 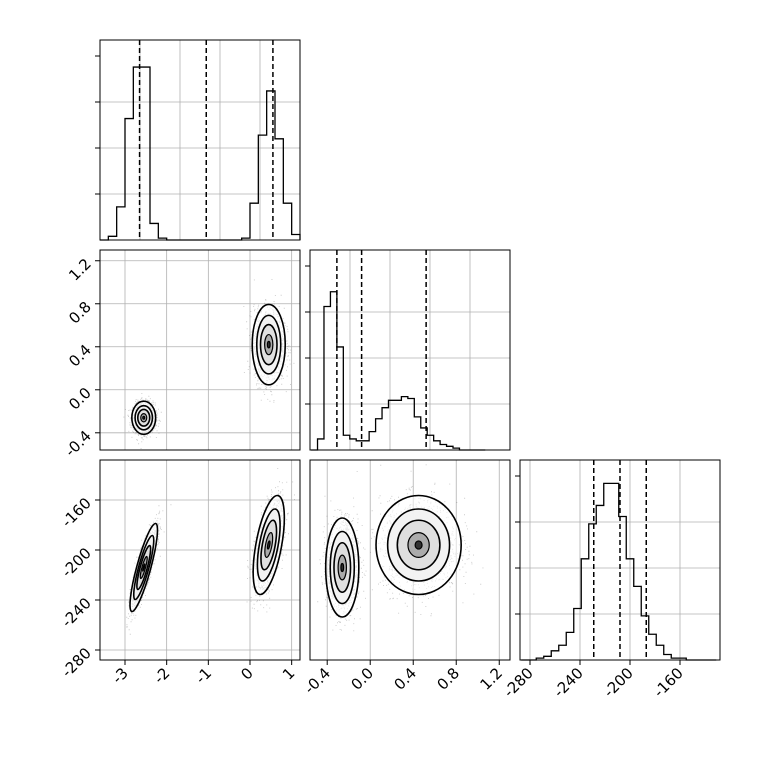 What do you see at coordinates (80, 270) in the screenshot?
I see `y-tick-label-4: 1.2` at bounding box center [80, 270].